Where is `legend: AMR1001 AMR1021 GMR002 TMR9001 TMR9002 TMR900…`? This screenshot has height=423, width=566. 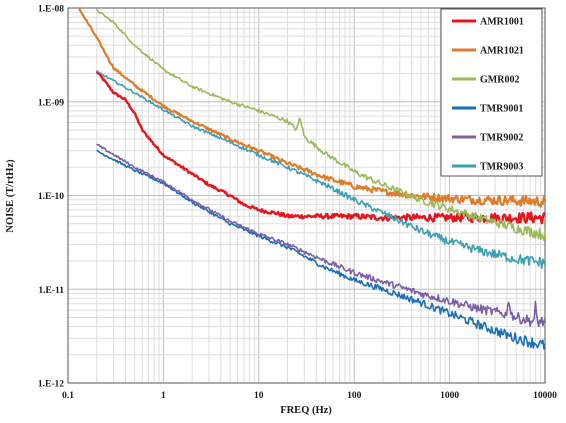
legend: AMR1001 AMR1021 GMR002 TMR9001 TMR9002 TMR900… is located at coordinates (491, 92).